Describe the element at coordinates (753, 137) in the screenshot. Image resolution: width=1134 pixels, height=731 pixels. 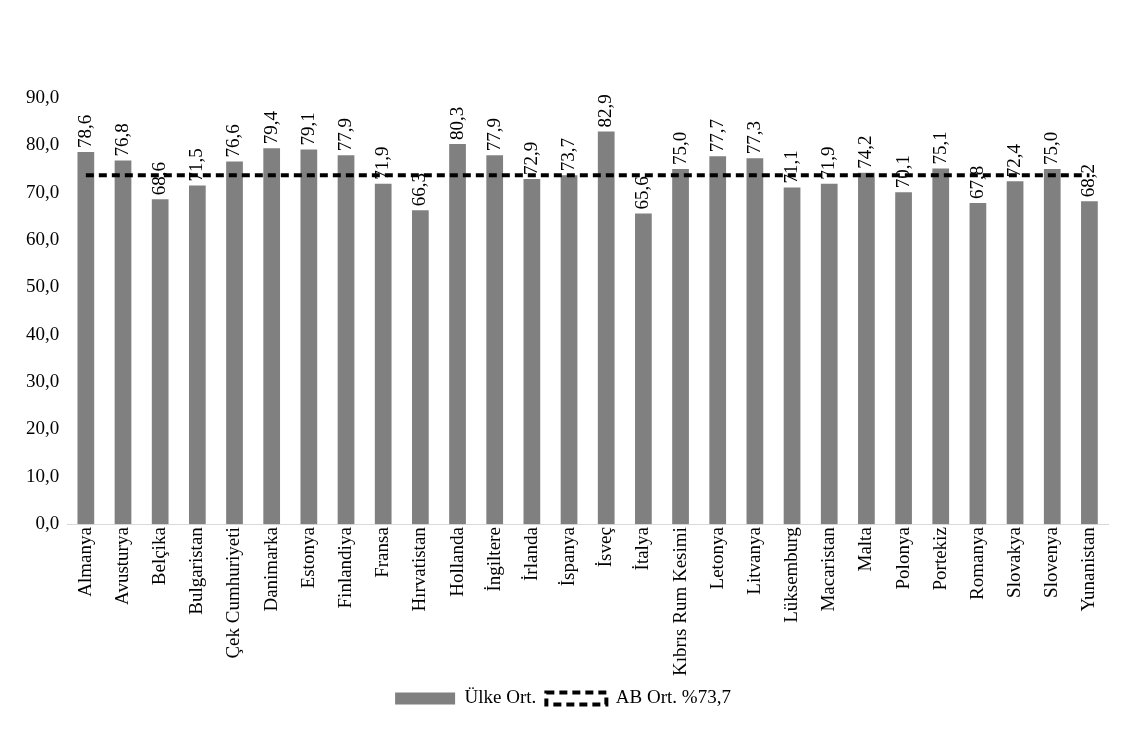
I see `data-label: 77,3` at that location.